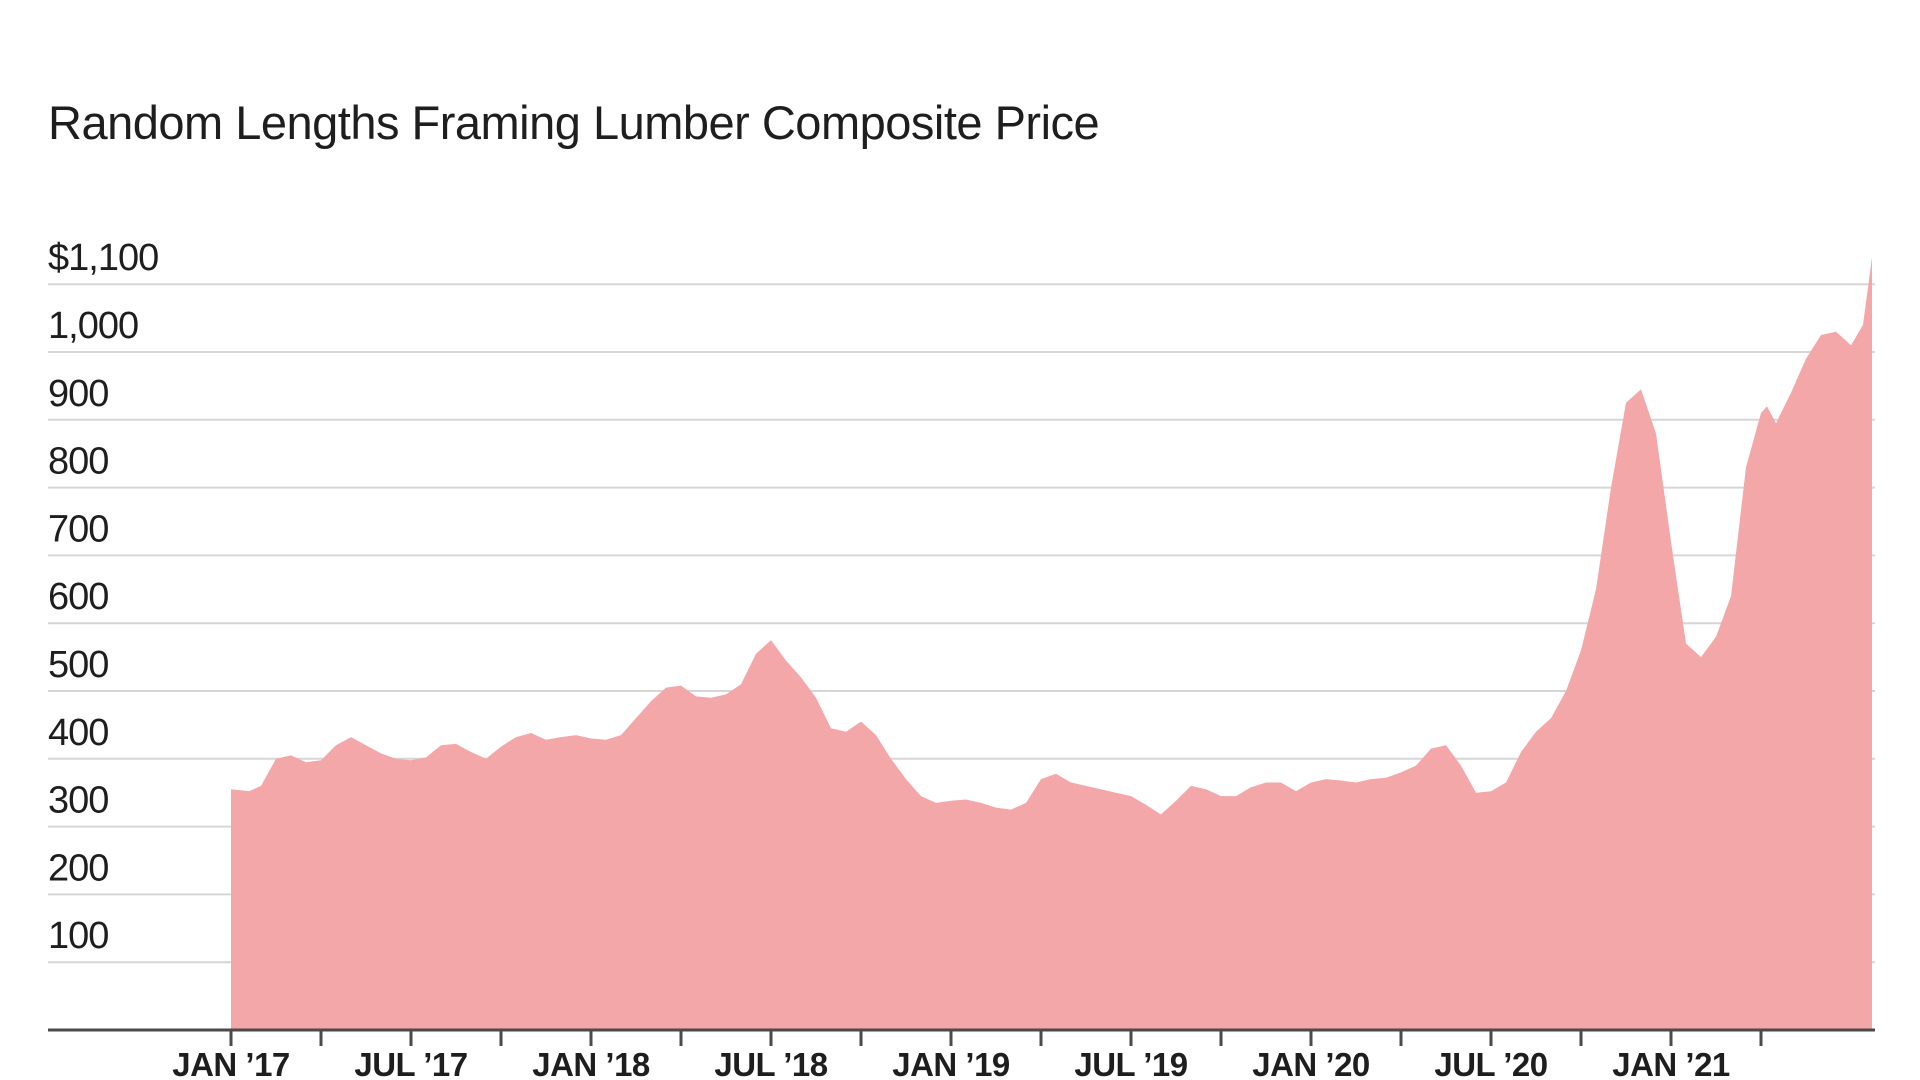  I want to click on y-tick-label: 1,000, so click(93, 326).